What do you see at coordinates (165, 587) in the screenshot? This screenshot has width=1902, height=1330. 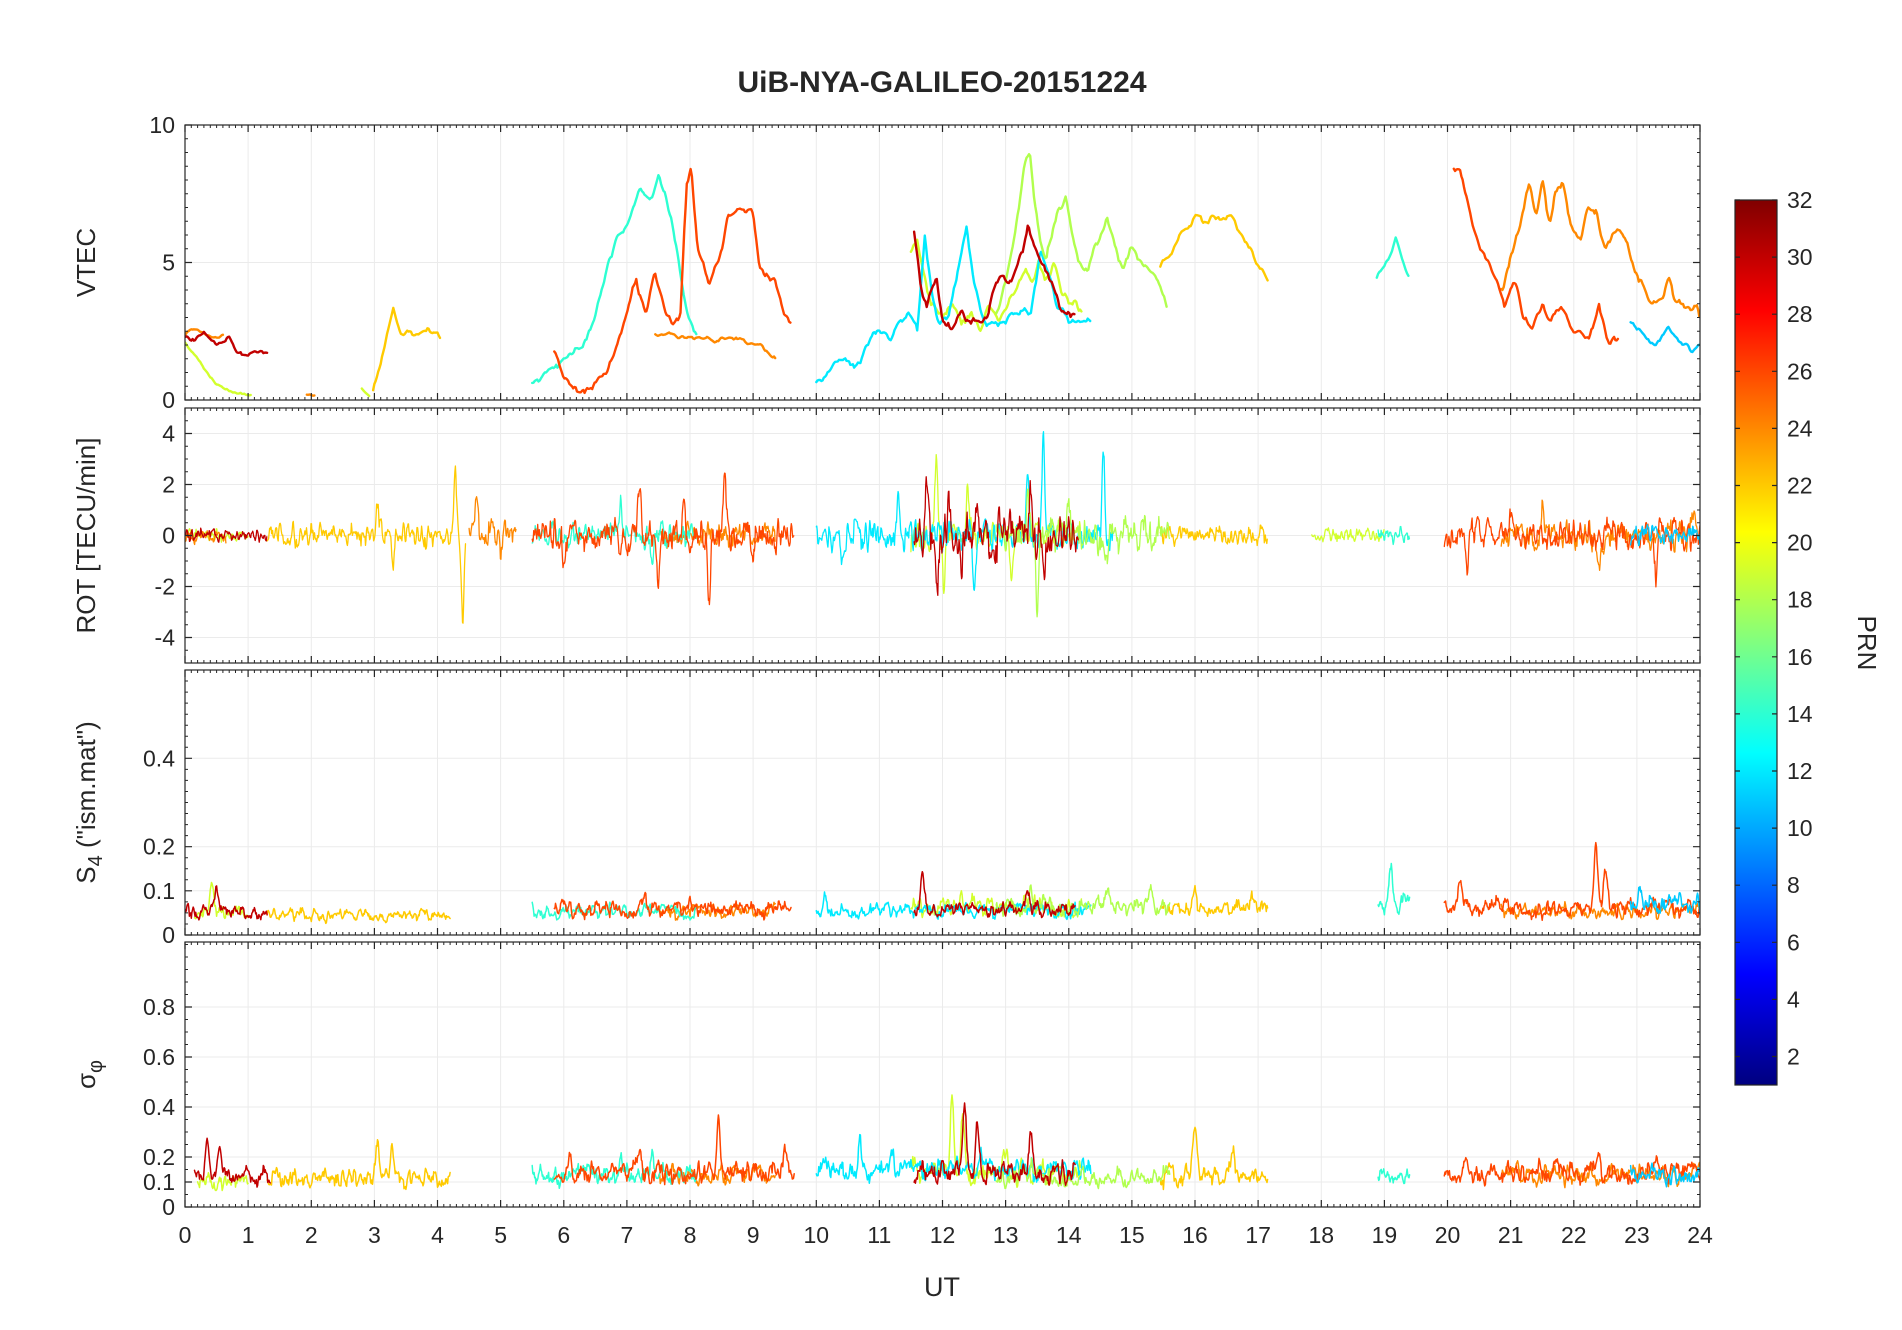 I see `y-tick-label: -2` at bounding box center [165, 587].